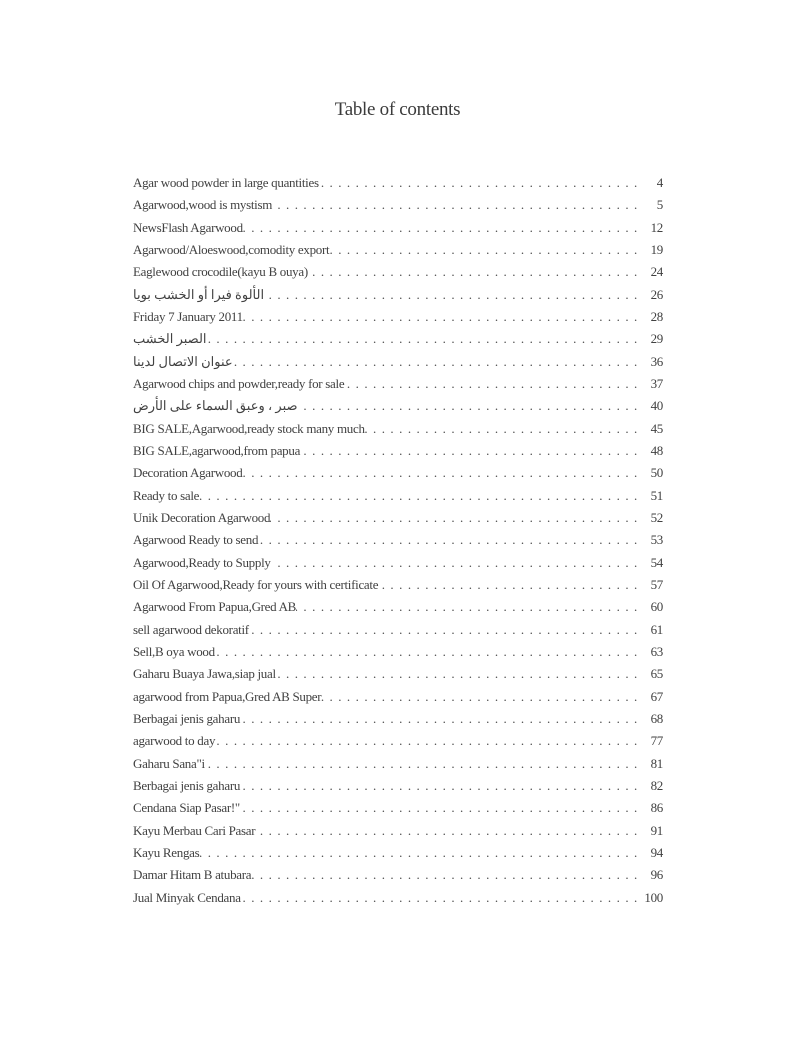 This screenshot has width=795, height=1063. I want to click on toc-entry-title: Agarwood Ready to send, so click(196, 540).